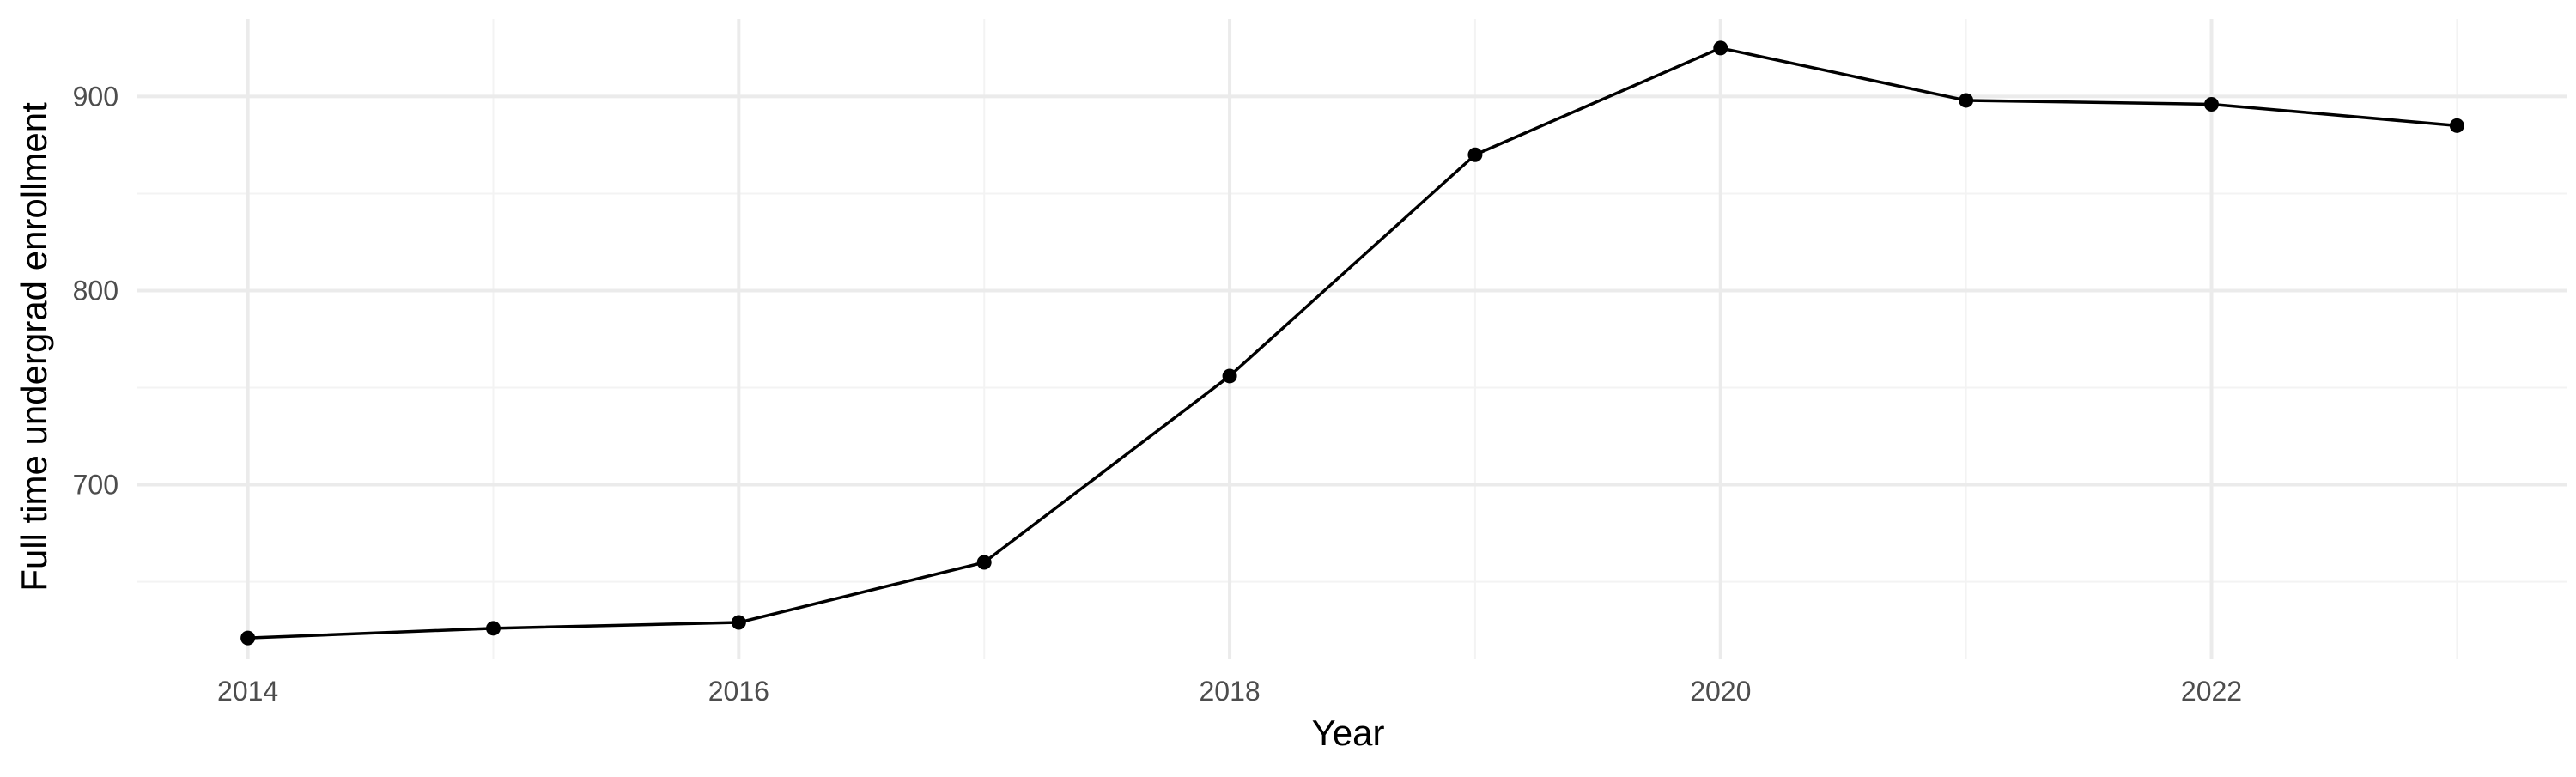  Describe the element at coordinates (738, 691) in the screenshot. I see `x-tick-label: 2016` at that location.